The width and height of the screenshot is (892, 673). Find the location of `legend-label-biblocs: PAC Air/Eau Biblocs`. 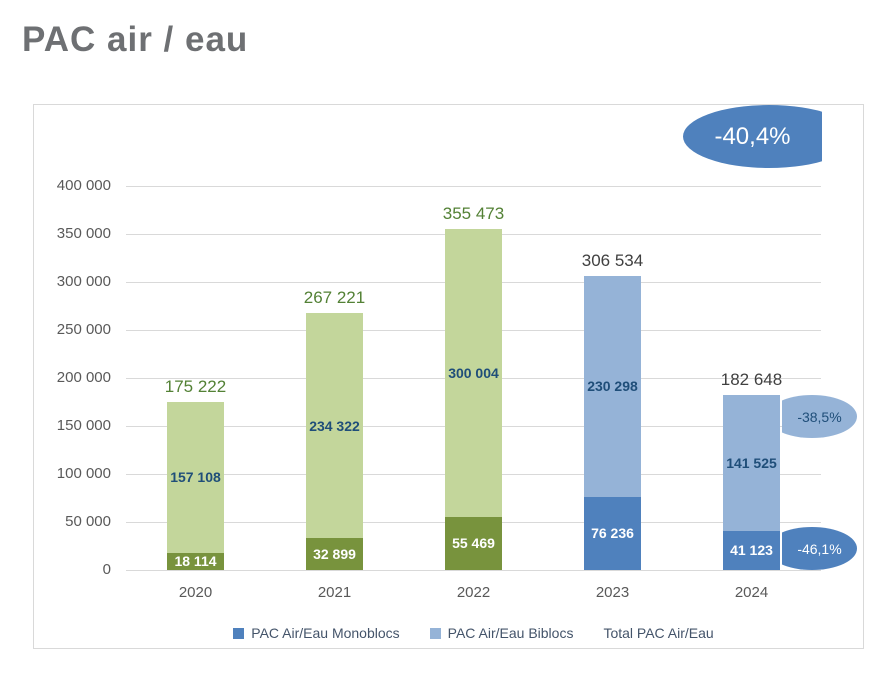

legend-label-biblocs: PAC Air/Eau Biblocs is located at coordinates (510, 633).